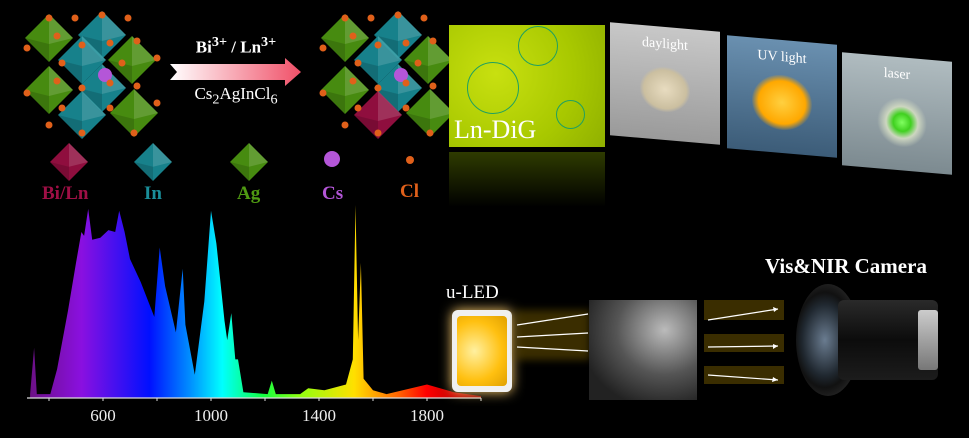 Image resolution: width=969 pixels, height=438 pixels. I want to click on legend-label-ag: Ag, so click(249, 193).